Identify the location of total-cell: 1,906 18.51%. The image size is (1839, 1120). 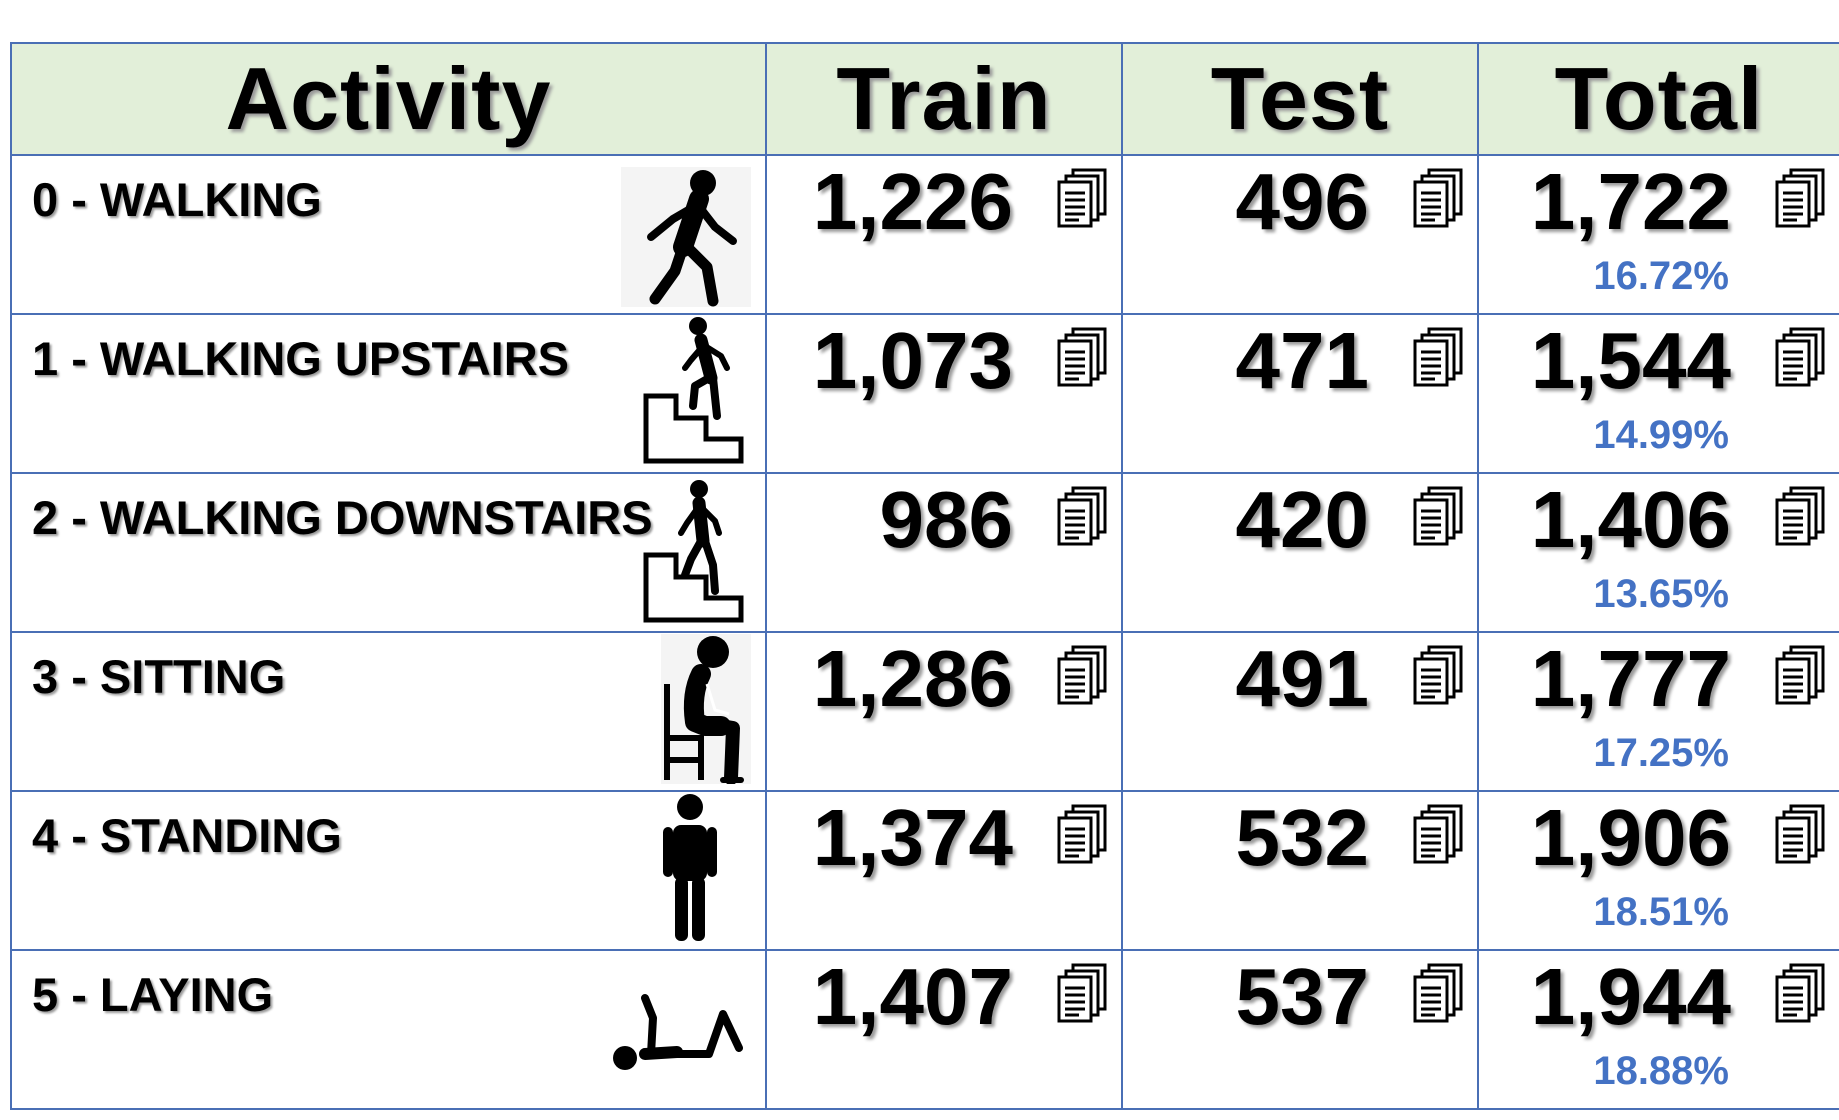
(1658, 870).